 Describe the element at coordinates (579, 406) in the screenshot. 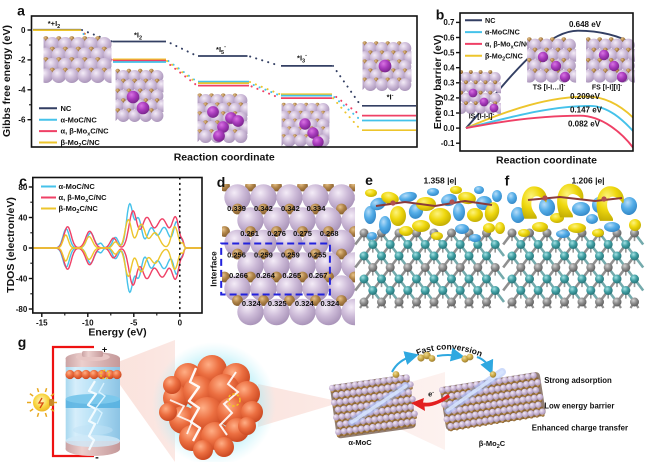

I see `svg-text: Low energy barrier` at that location.